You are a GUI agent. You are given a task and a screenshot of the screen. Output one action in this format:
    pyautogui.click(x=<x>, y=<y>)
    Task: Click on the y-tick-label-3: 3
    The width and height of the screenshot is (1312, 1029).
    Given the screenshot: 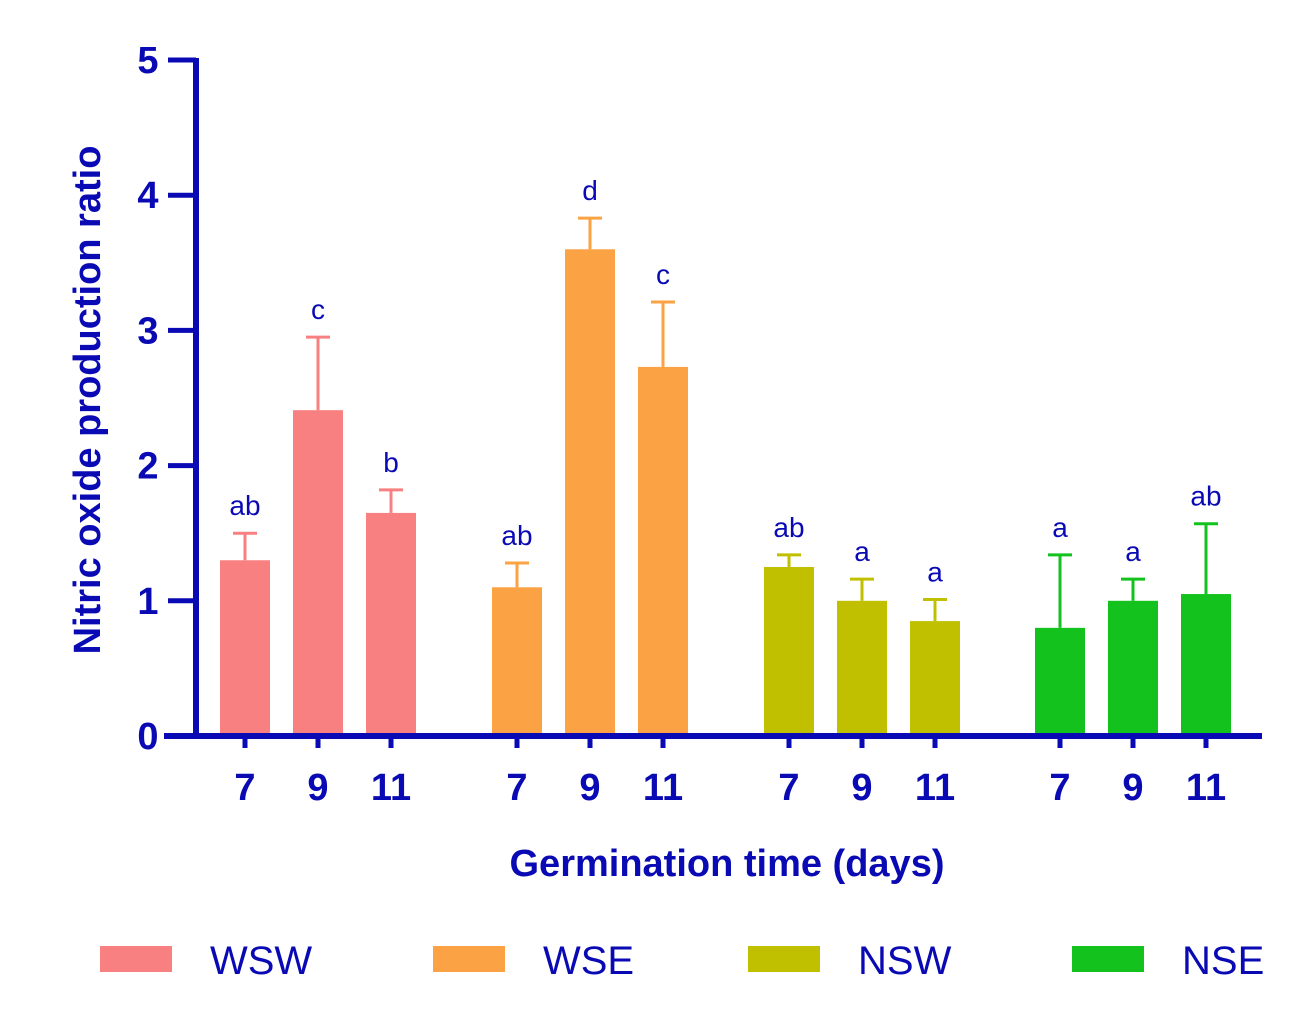 What is the action you would take?
    pyautogui.click(x=147, y=331)
    